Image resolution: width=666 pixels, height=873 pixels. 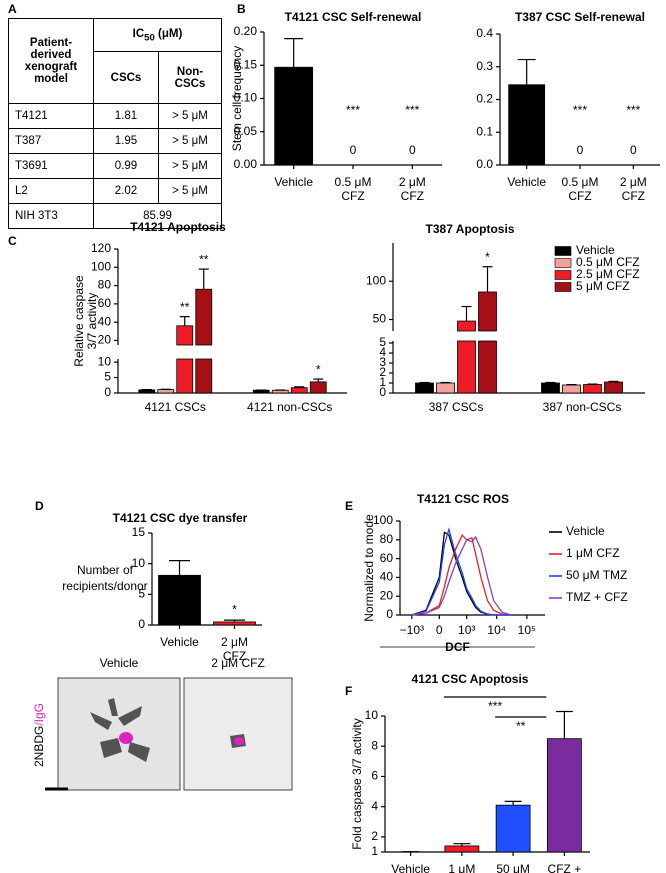 I want to click on y-tick-label: 8, so click(x=374, y=745).